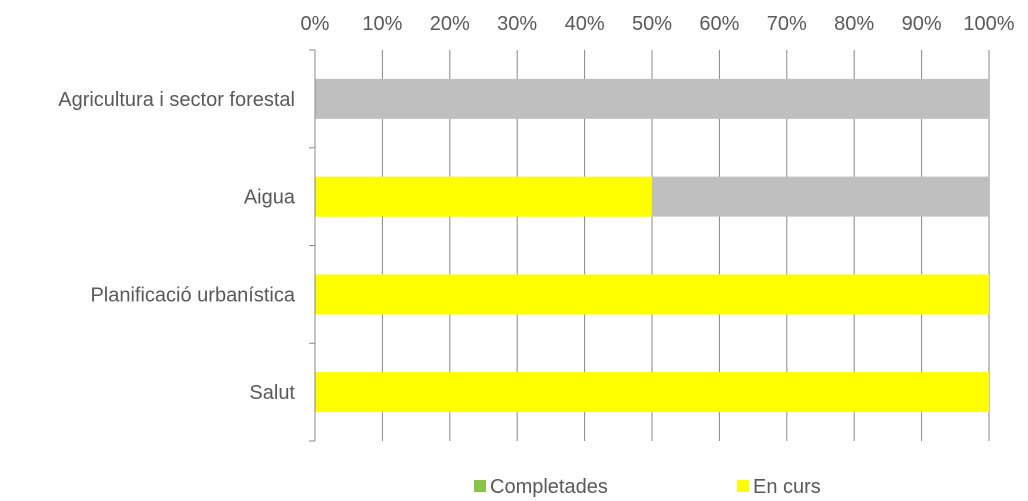 This screenshot has height=501, width=1028. I want to click on category-label: Planificació urbanística, so click(192, 295).